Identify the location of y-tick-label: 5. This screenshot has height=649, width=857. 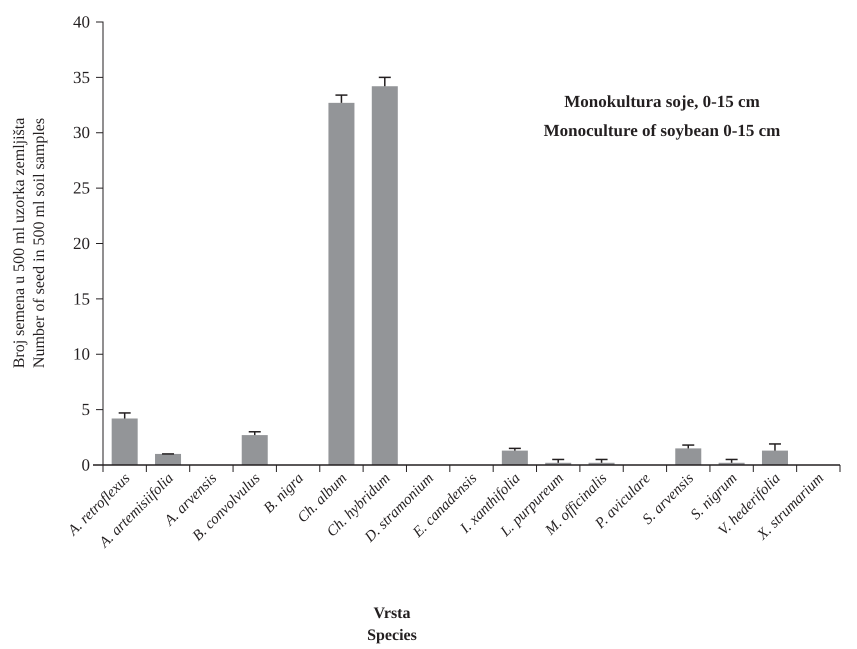
(86, 410).